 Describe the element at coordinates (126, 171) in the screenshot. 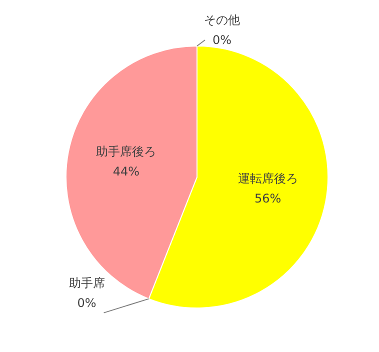

I see `data-label: 44%` at that location.